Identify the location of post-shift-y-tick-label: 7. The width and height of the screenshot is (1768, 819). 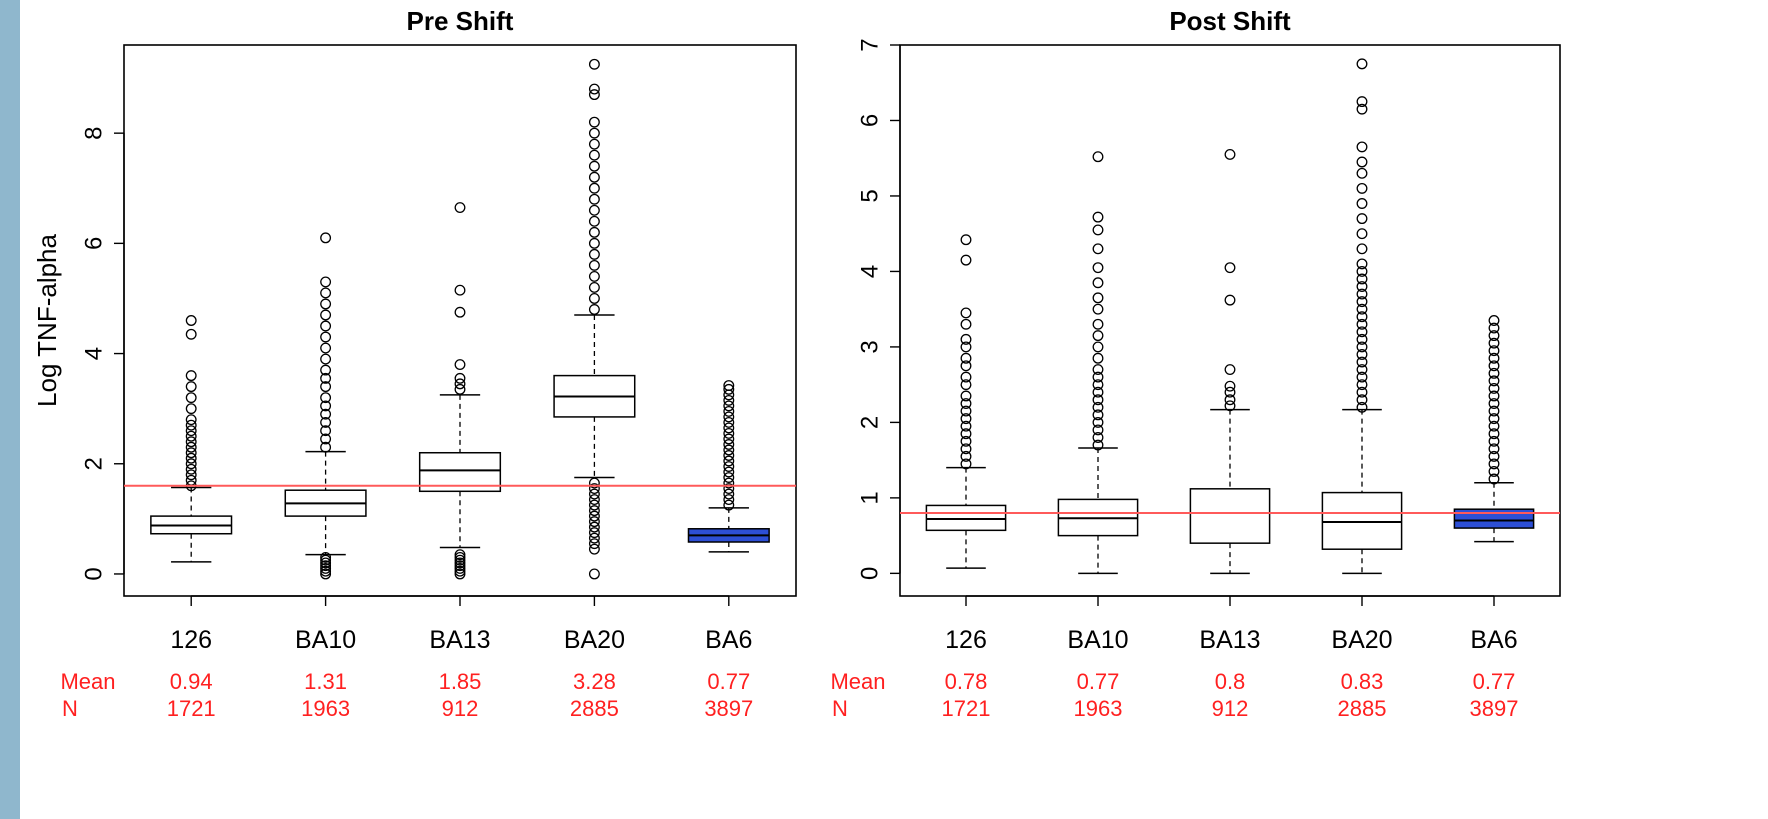
(870, 44).